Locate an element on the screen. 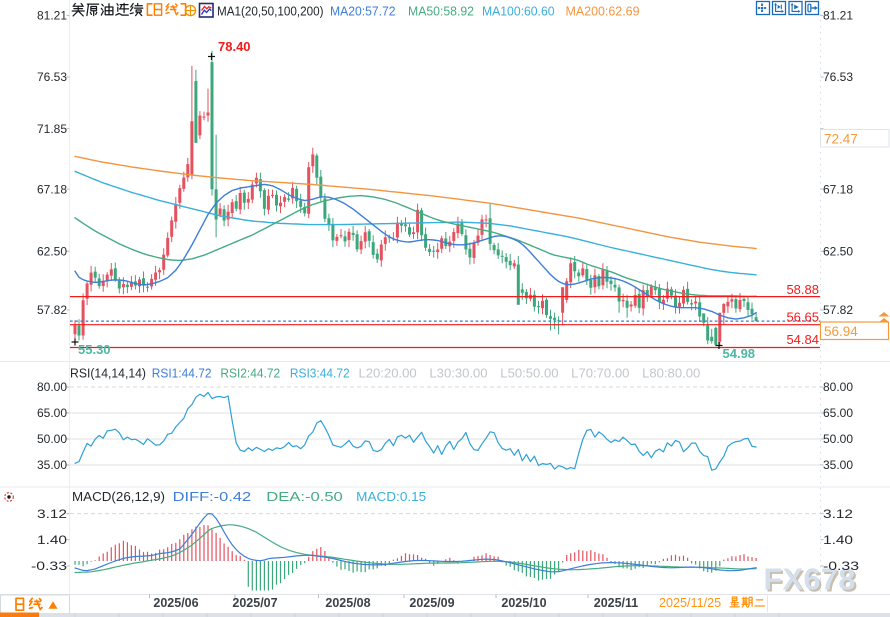 The image size is (890, 617). svg-text: DIFF:-0.42 is located at coordinates (212, 497).